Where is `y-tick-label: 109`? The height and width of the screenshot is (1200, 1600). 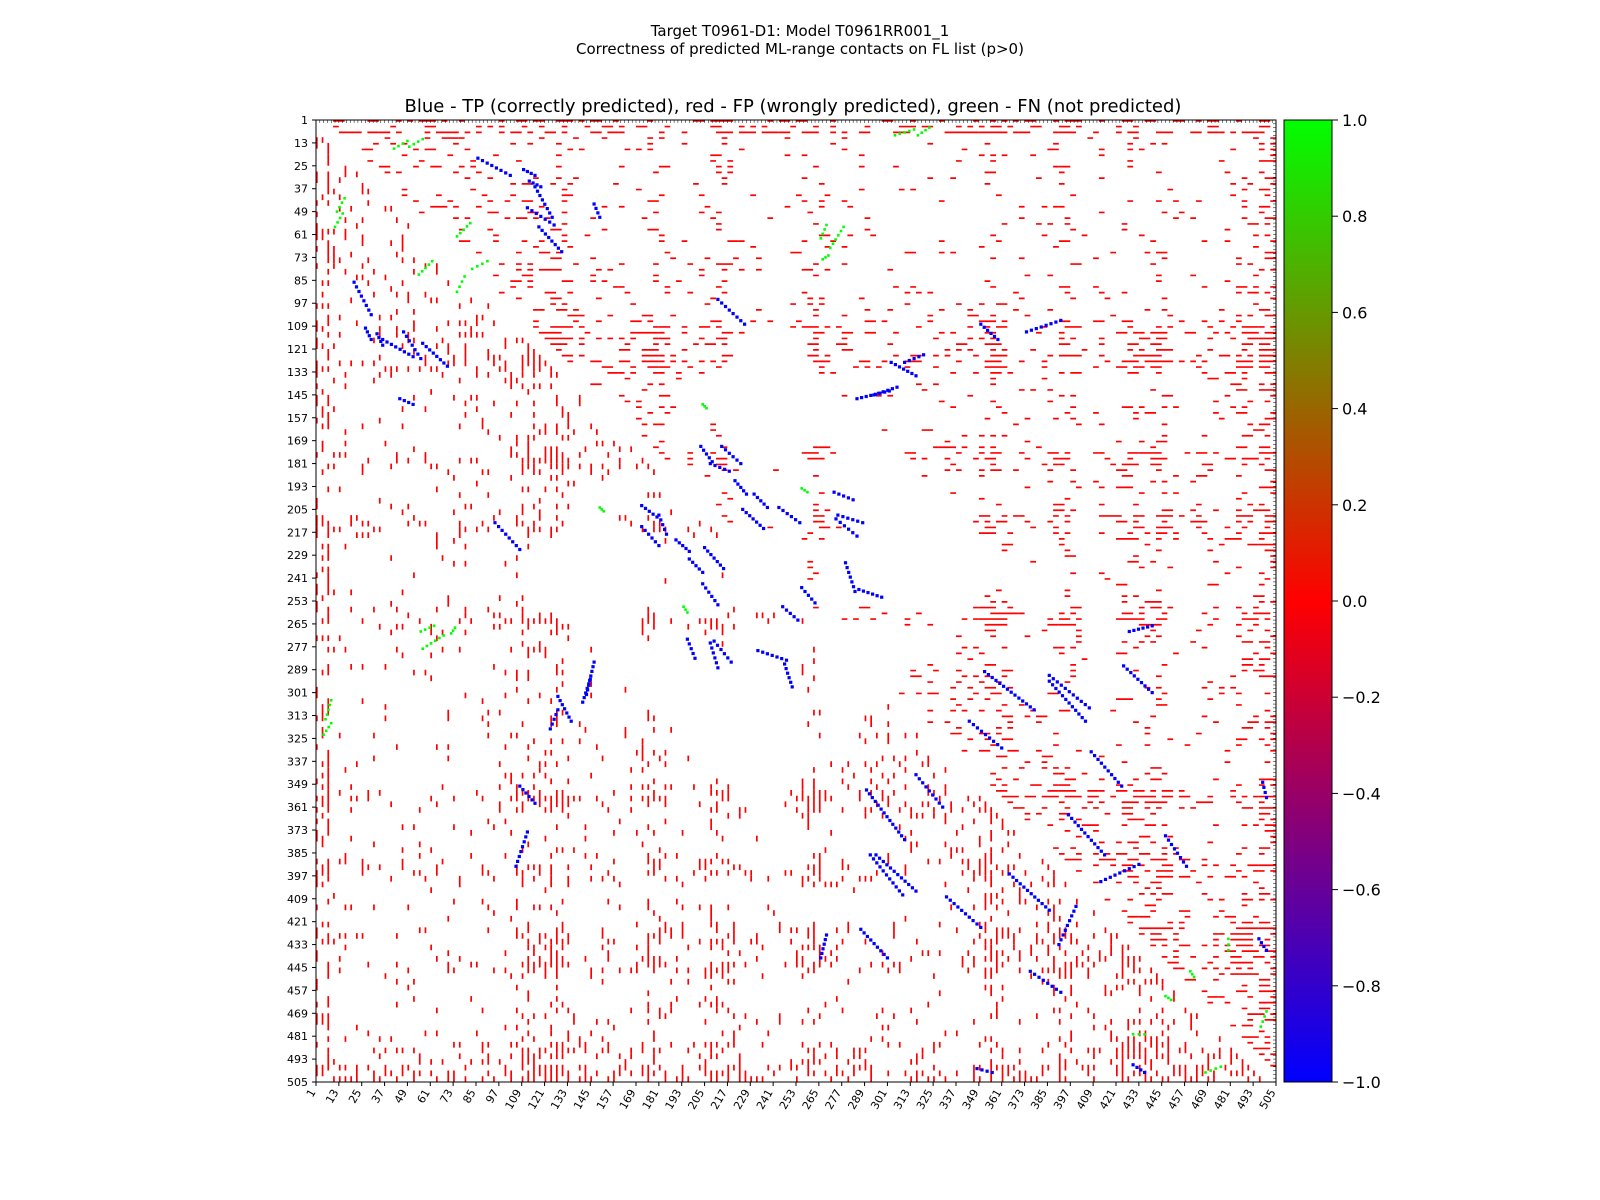 y-tick-label: 109 is located at coordinates (297, 326).